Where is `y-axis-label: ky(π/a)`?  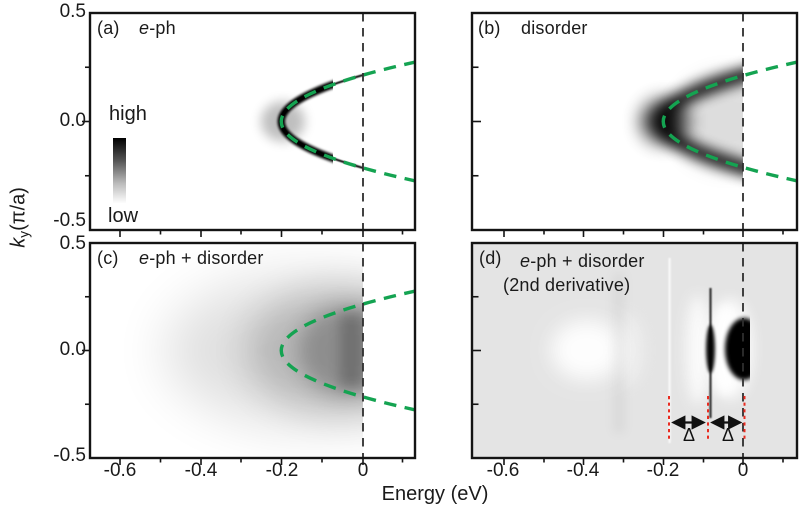
y-axis-label: ky(π/a) is located at coordinates (20, 217).